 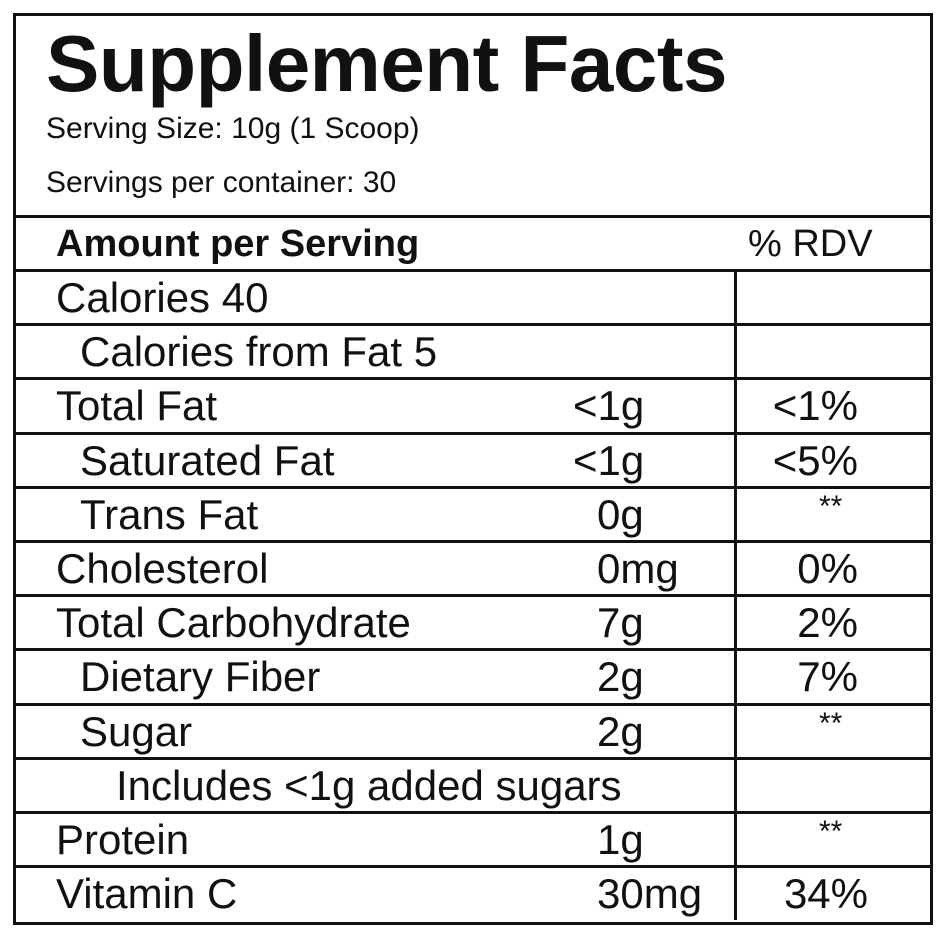 I want to click on nutrient-amount: 0g, so click(x=620, y=514).